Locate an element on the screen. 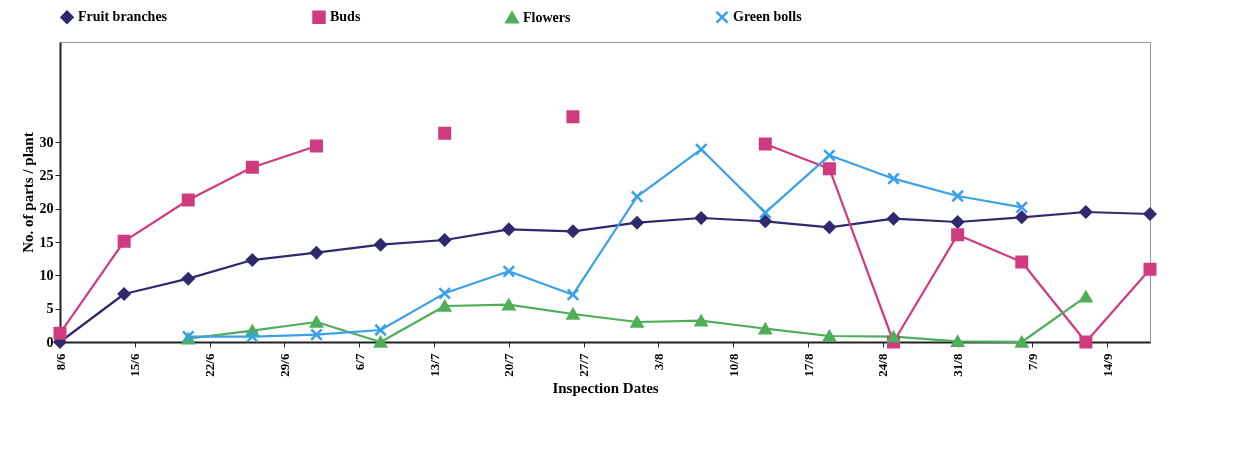  y-tick-label: 25 is located at coordinates (46, 175).